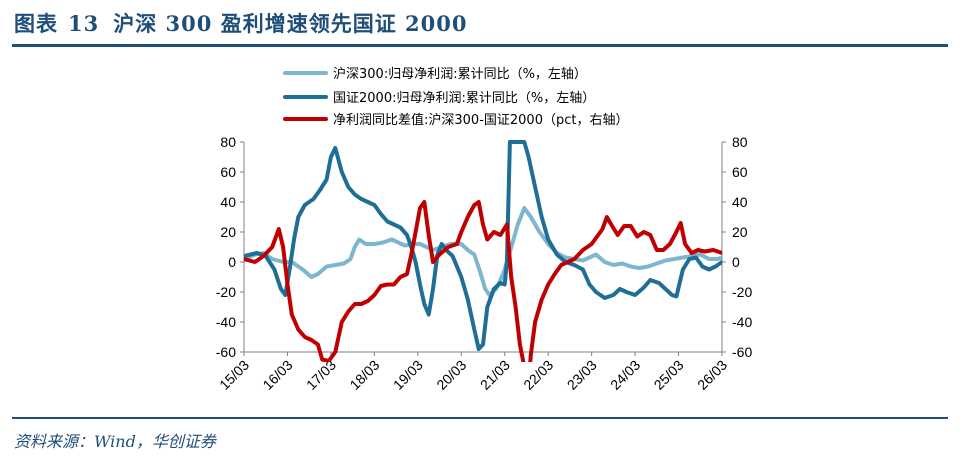 The height and width of the screenshot is (465, 960). I want to click on title-text: 沪深 300 盈利增速领先国证 2000, so click(290, 23).